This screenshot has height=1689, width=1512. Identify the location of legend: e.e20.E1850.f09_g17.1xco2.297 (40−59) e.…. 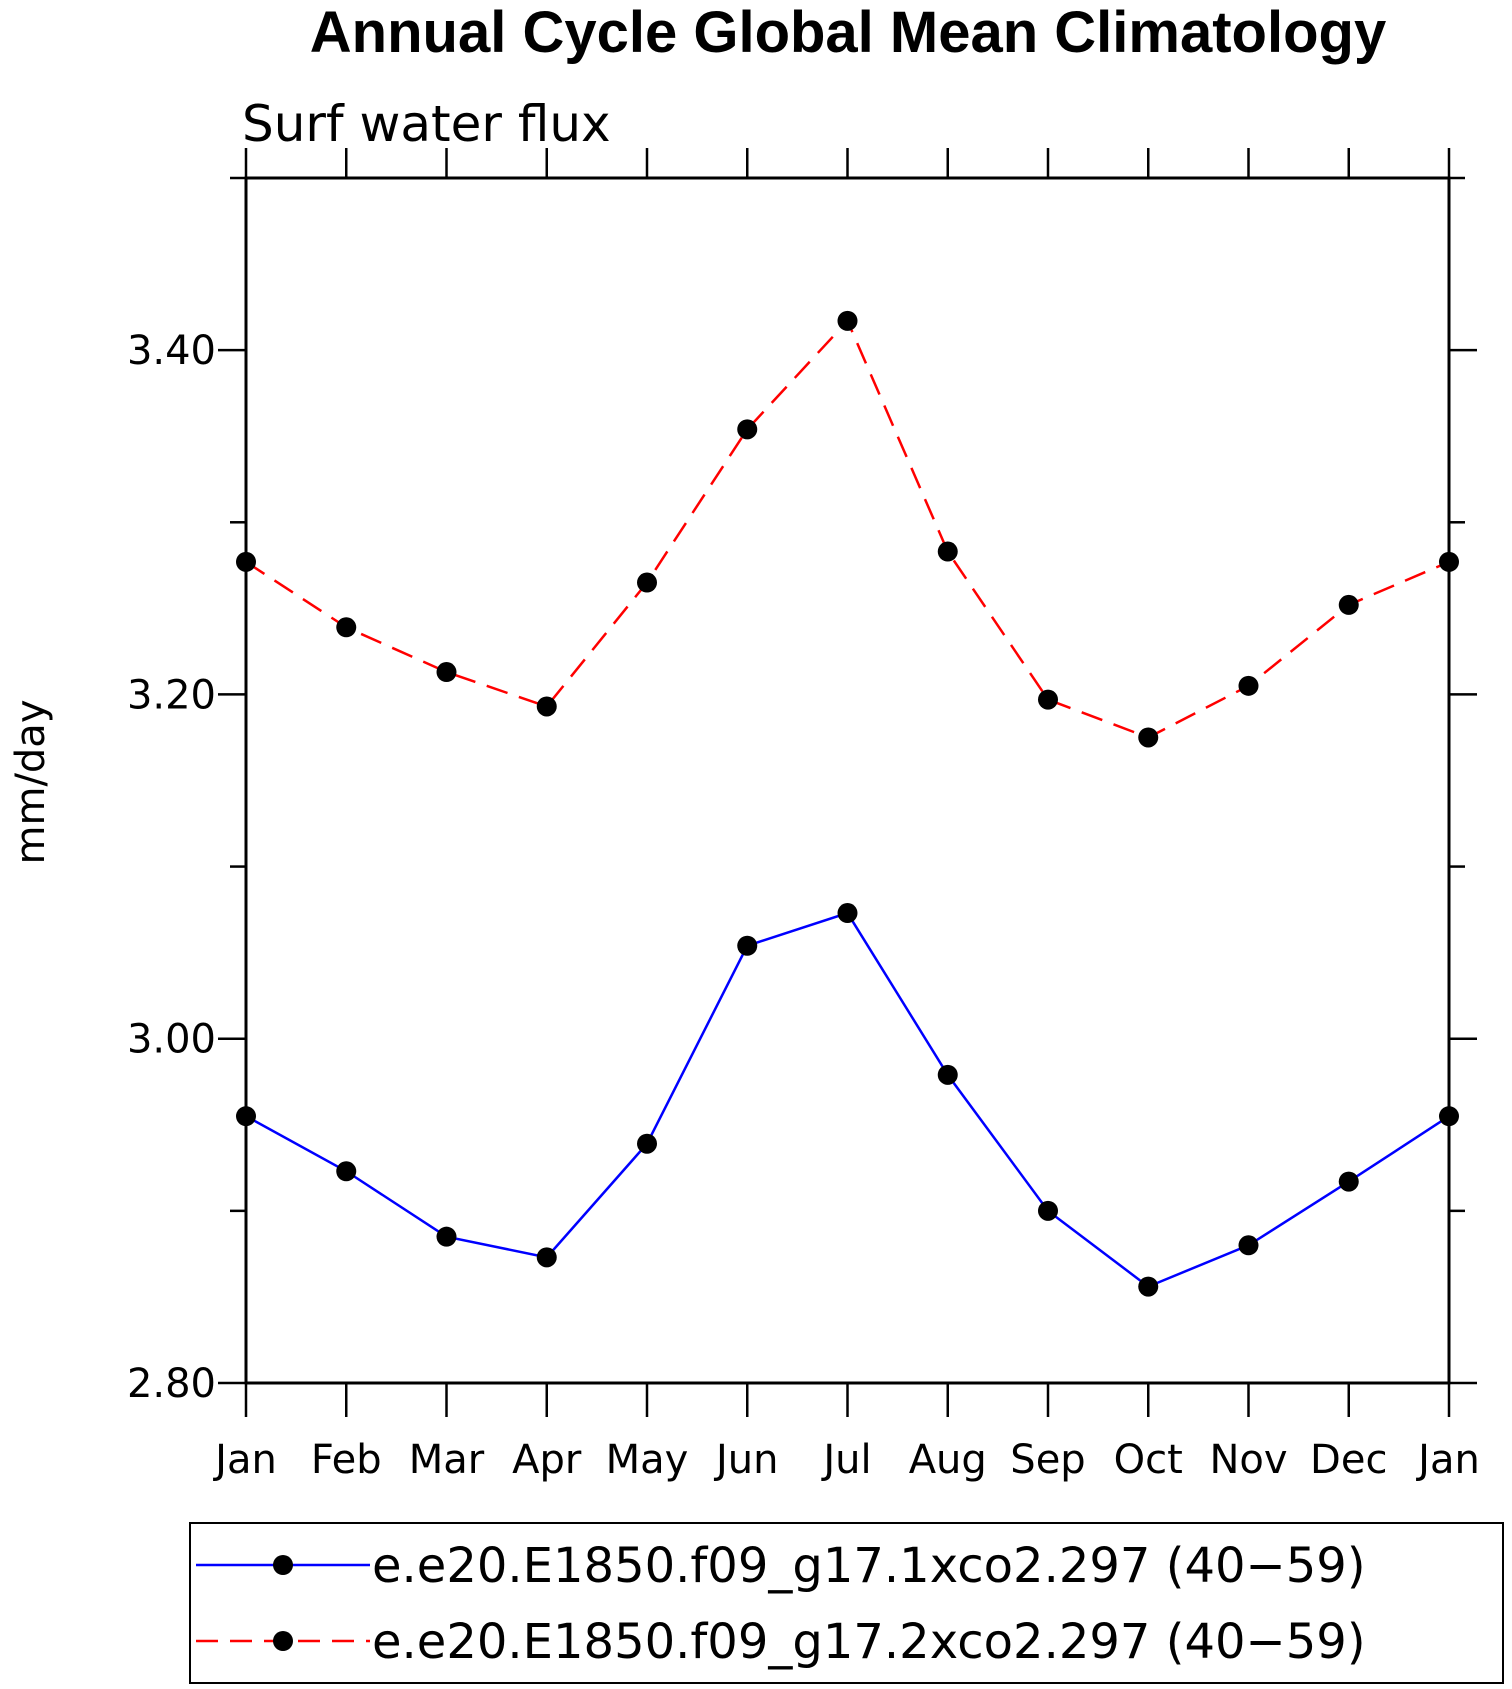
(846, 1603).